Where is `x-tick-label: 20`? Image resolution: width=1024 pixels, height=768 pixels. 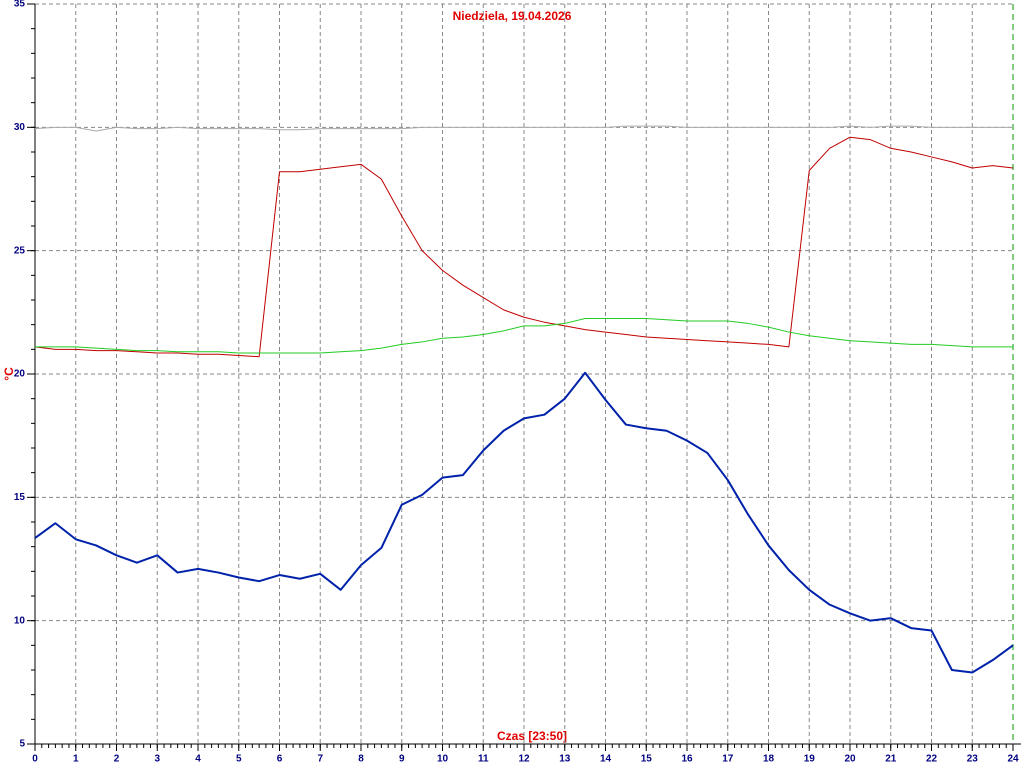
x-tick-label: 20 is located at coordinates (850, 759).